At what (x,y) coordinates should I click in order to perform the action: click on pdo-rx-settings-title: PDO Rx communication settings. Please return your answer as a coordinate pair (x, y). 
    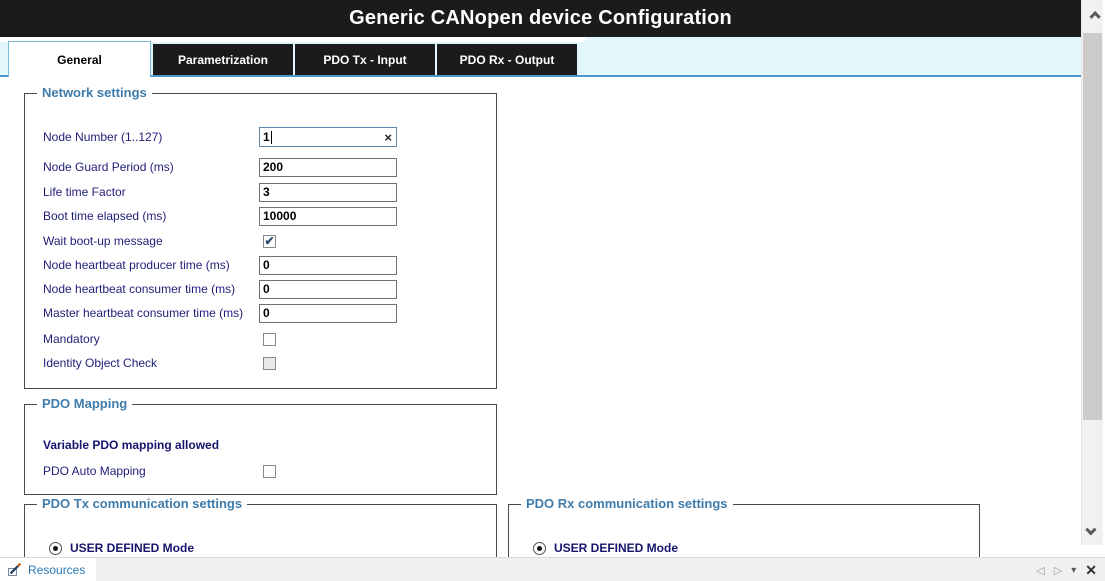
    Looking at the image, I should click on (627, 503).